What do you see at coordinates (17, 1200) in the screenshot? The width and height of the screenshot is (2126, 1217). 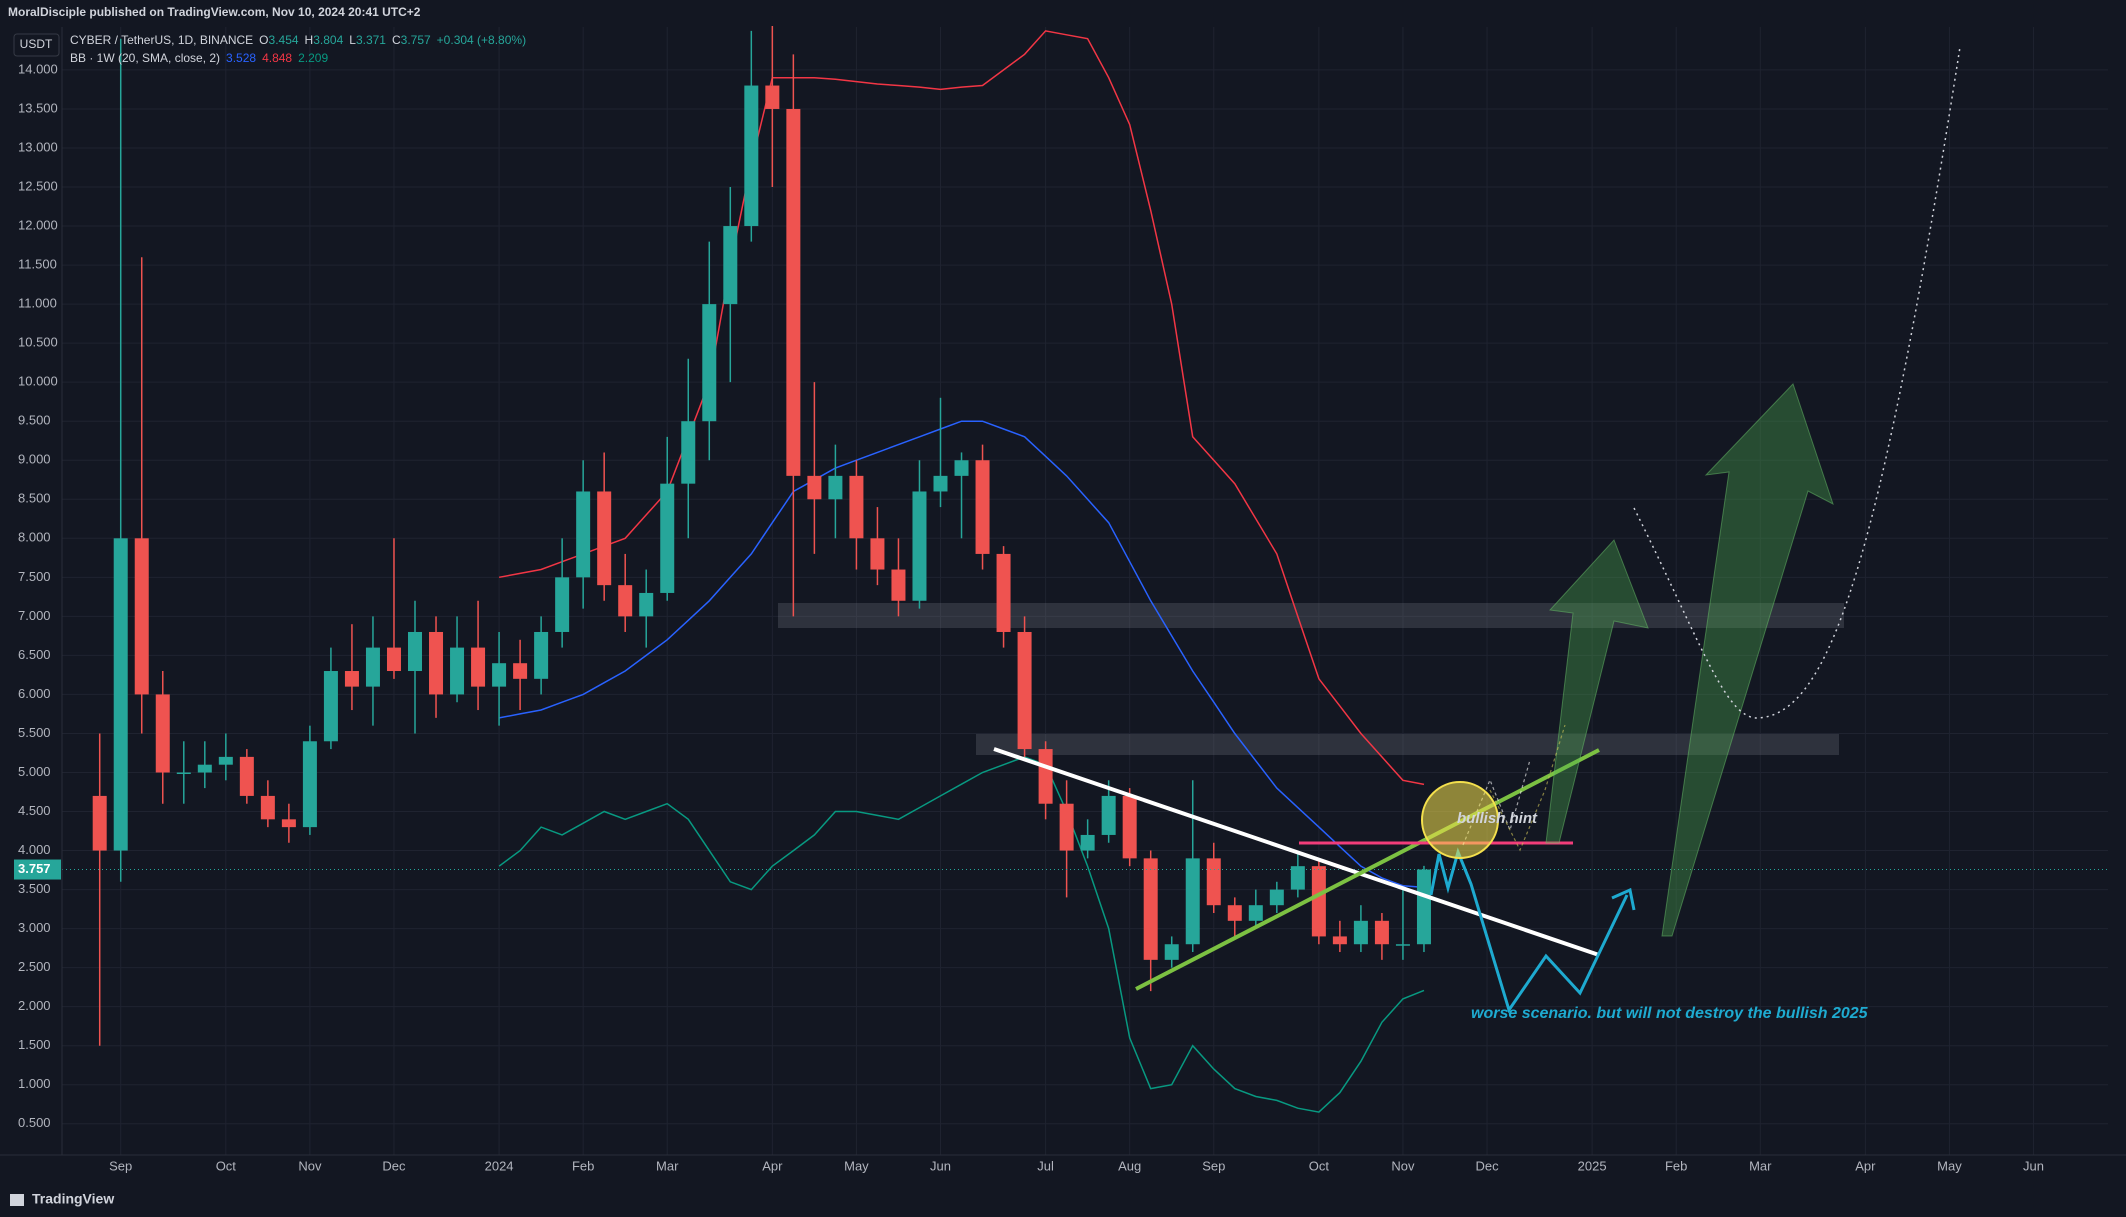 I see `logo` at bounding box center [17, 1200].